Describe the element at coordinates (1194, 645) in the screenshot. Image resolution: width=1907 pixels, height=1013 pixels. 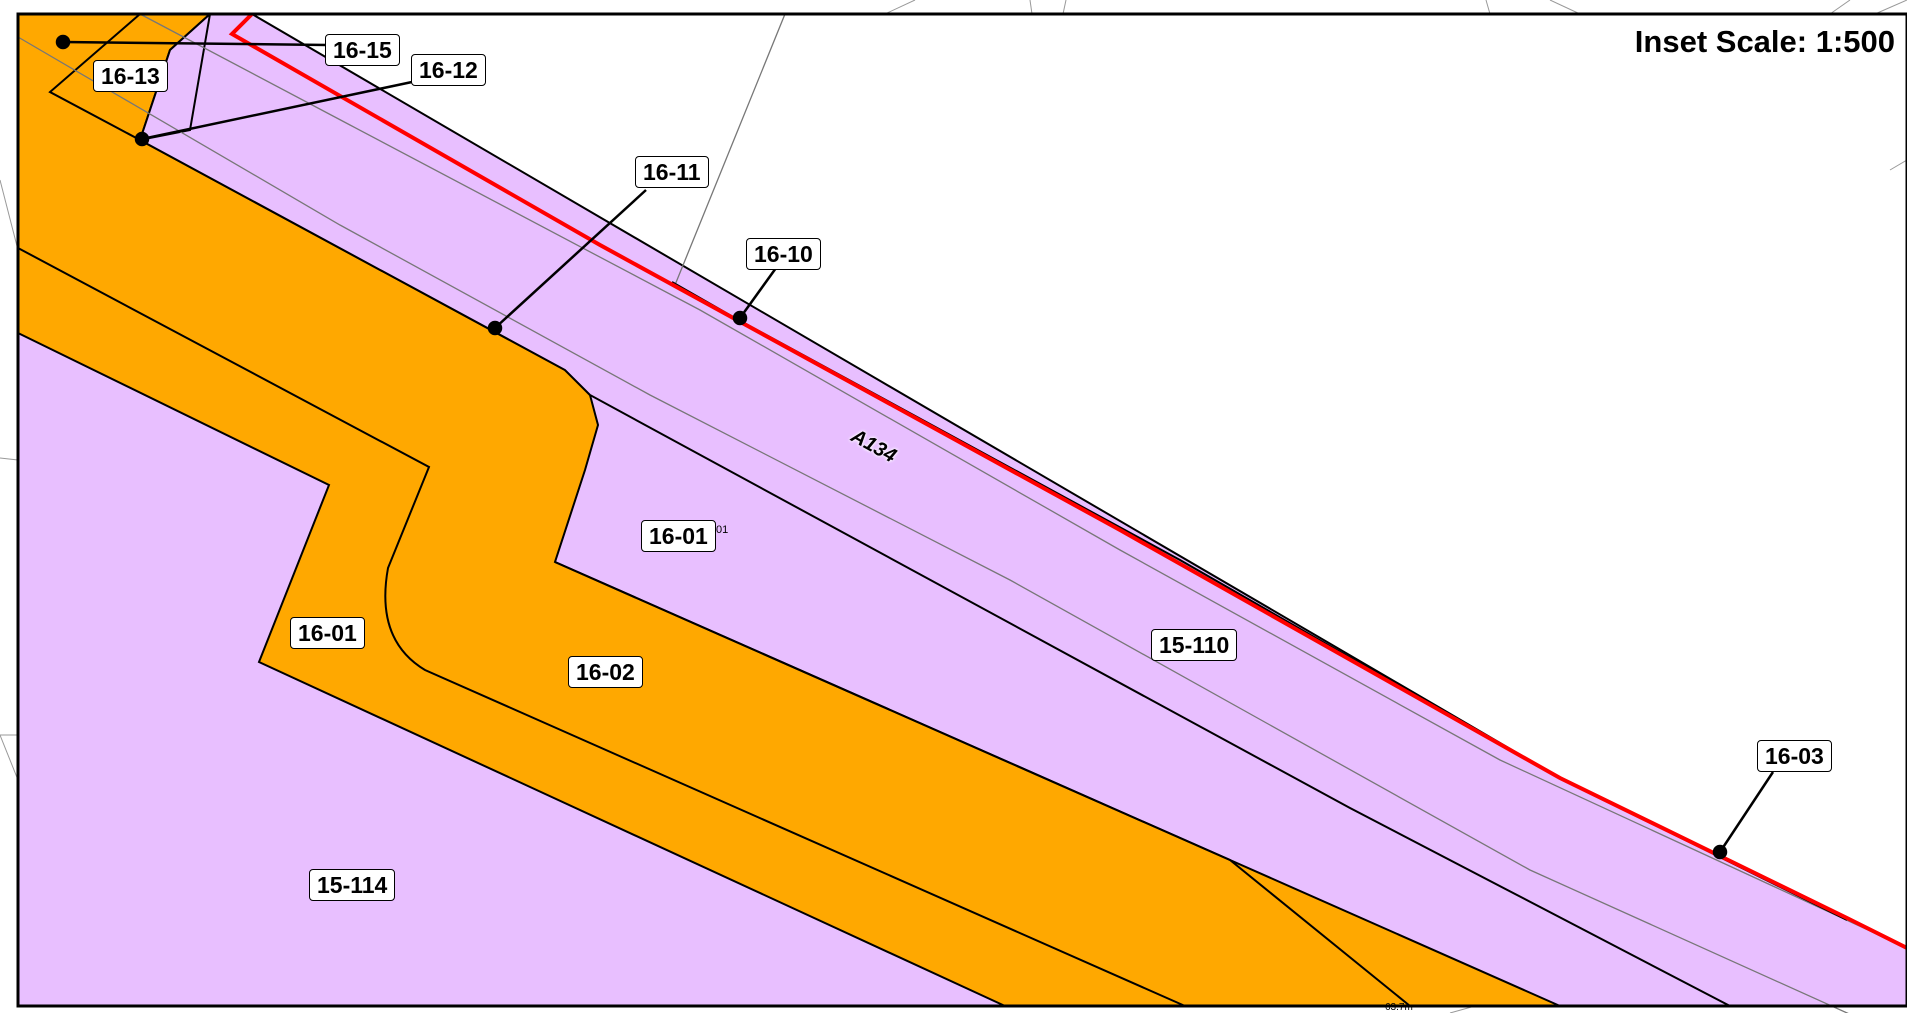
I see `plot-label-15-110: 15-110` at that location.